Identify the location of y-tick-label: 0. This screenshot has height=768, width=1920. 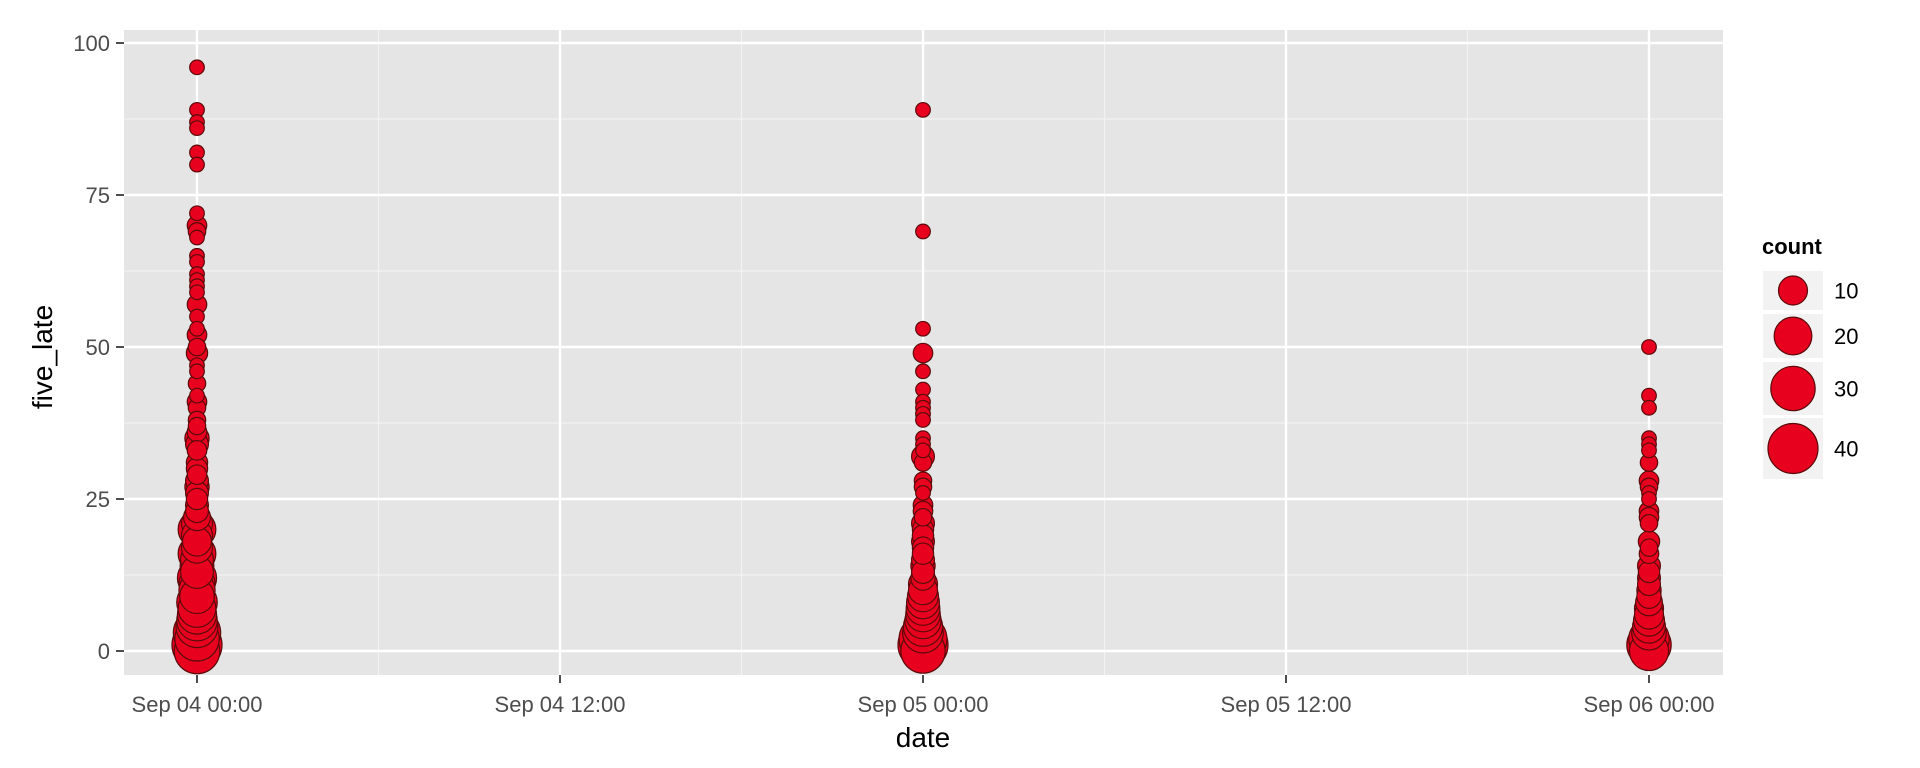
(104, 651).